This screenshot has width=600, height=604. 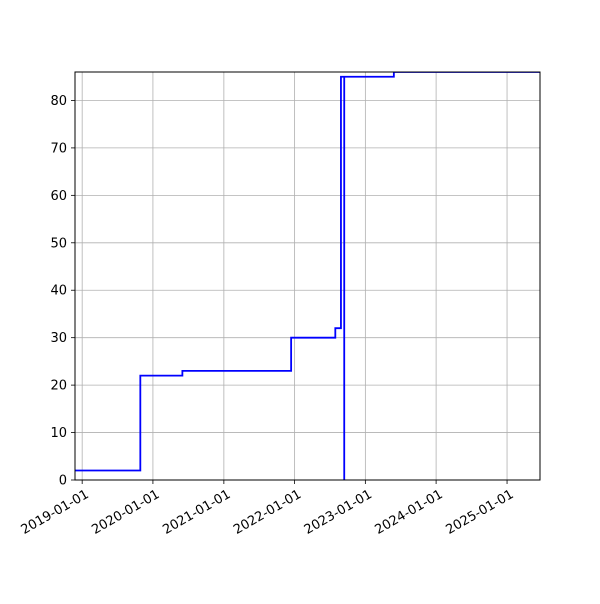 What do you see at coordinates (338, 512) in the screenshot?
I see `x-tick-label: 2023-01-01` at bounding box center [338, 512].